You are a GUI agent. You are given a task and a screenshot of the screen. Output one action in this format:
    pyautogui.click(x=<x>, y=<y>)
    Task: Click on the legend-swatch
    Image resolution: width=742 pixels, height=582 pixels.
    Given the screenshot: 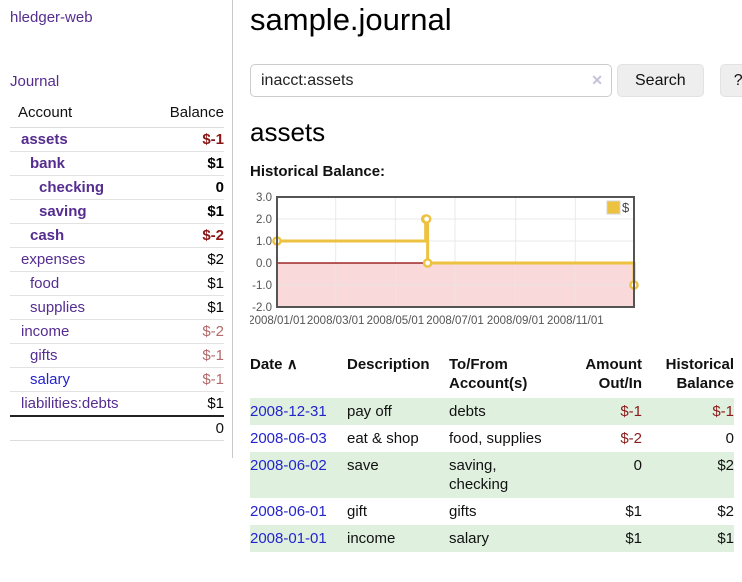 What is the action you would take?
    pyautogui.click(x=613, y=207)
    